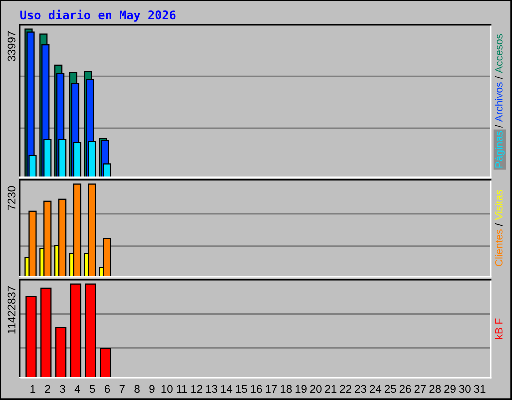 Image resolution: width=512 pixels, height=400 pixels. What do you see at coordinates (499, 54) in the screenshot?
I see `text: Accesos` at bounding box center [499, 54].